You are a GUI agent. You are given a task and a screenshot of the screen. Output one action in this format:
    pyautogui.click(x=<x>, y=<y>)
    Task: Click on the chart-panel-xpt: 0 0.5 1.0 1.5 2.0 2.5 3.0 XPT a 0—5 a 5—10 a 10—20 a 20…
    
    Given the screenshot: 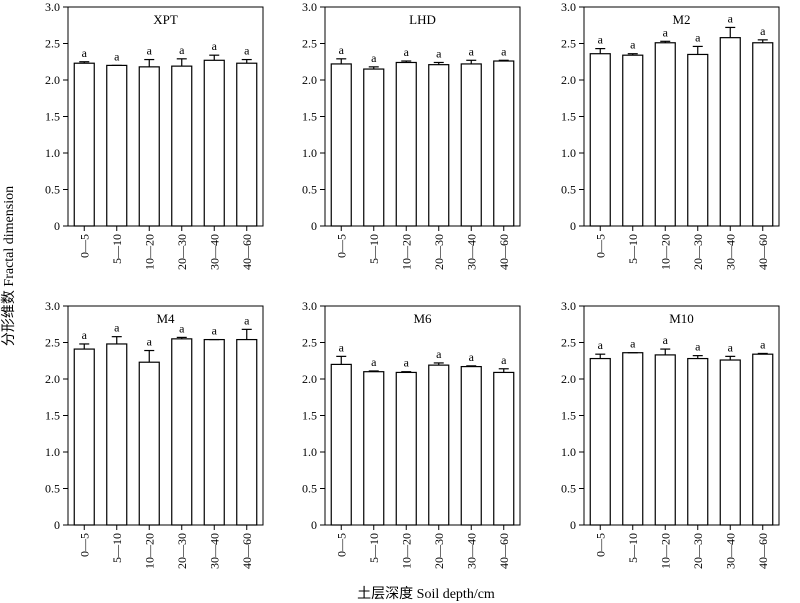 What is the action you would take?
    pyautogui.click(x=154, y=135)
    